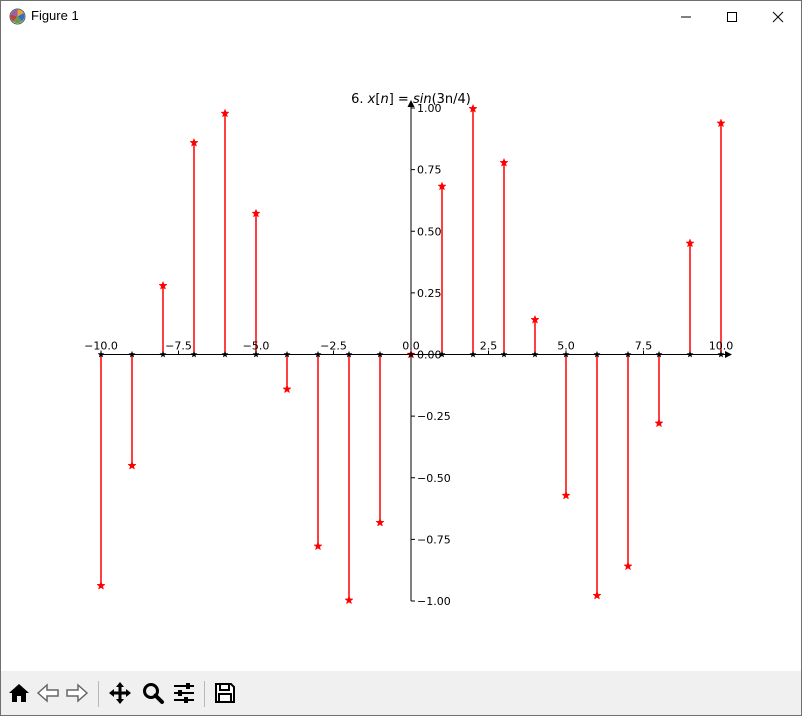  I want to click on floppy-disk-icon, so click(225, 693).